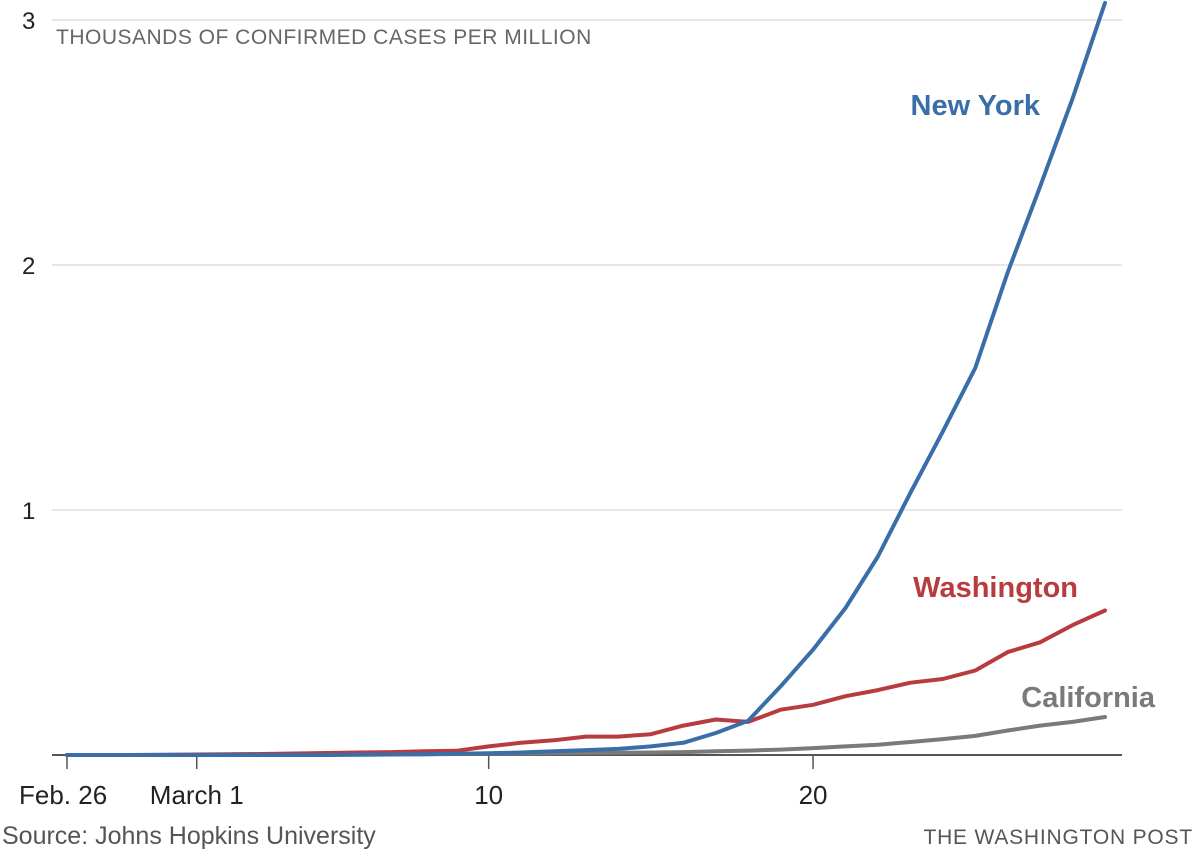 Image resolution: width=1196 pixels, height=854 pixels. Describe the element at coordinates (324, 37) in the screenshot. I see `y-axis-label: THOUSANDS OF CONFIRMED CASES PER MILLION` at that location.